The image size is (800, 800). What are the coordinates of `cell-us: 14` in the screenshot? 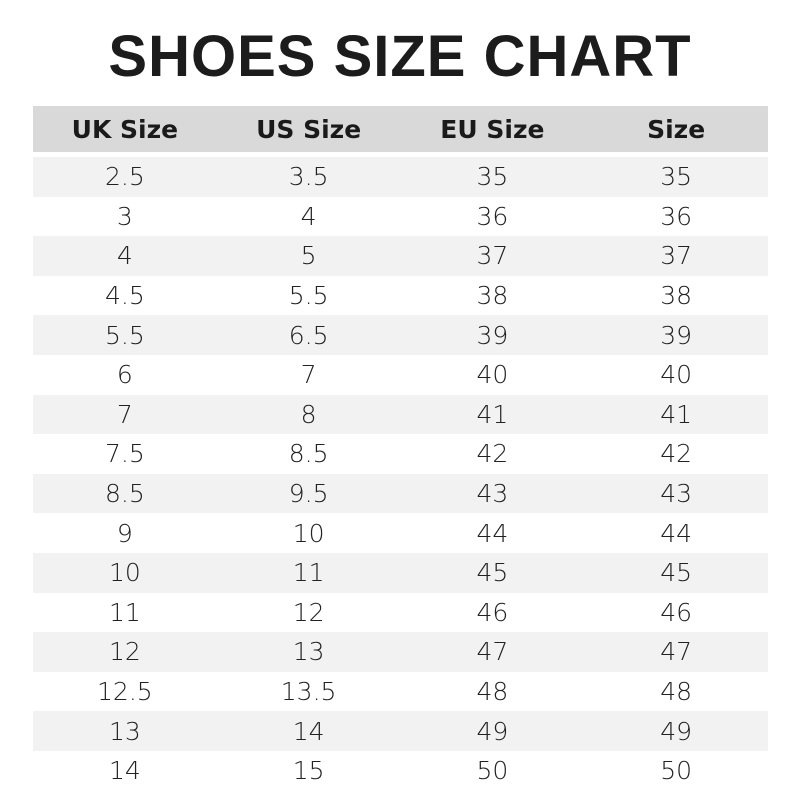 It's located at (308, 731).